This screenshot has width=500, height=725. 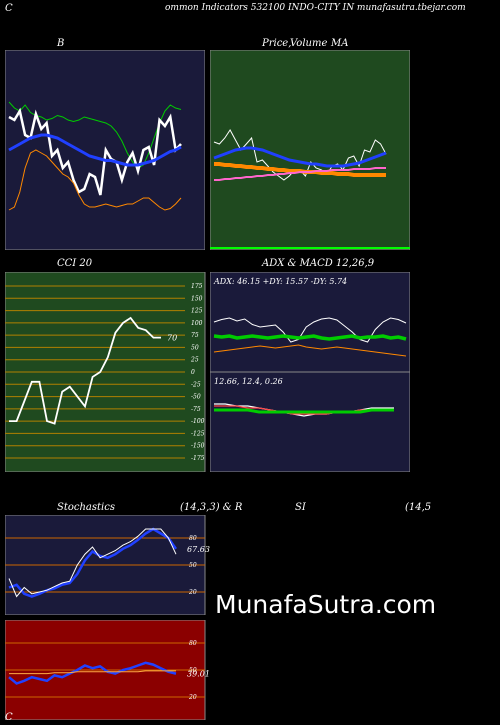 I want to click on bollinger-middle-line, so click(x=95, y=150).